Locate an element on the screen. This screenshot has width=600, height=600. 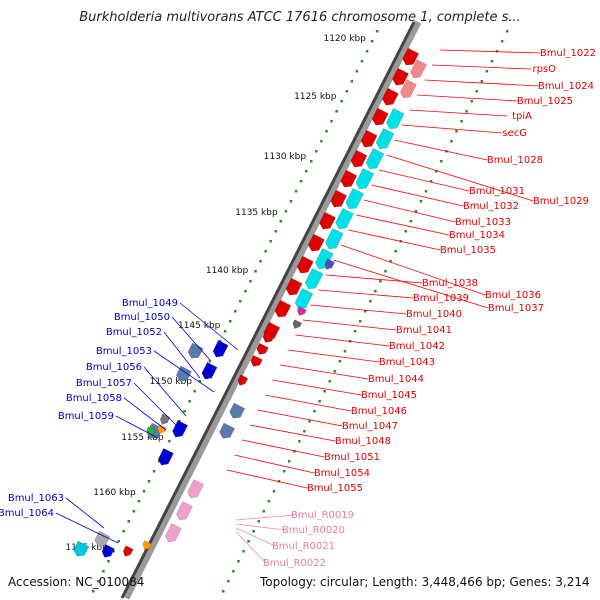
gene-label-right: Bmul_1033 is located at coordinates (483, 222).